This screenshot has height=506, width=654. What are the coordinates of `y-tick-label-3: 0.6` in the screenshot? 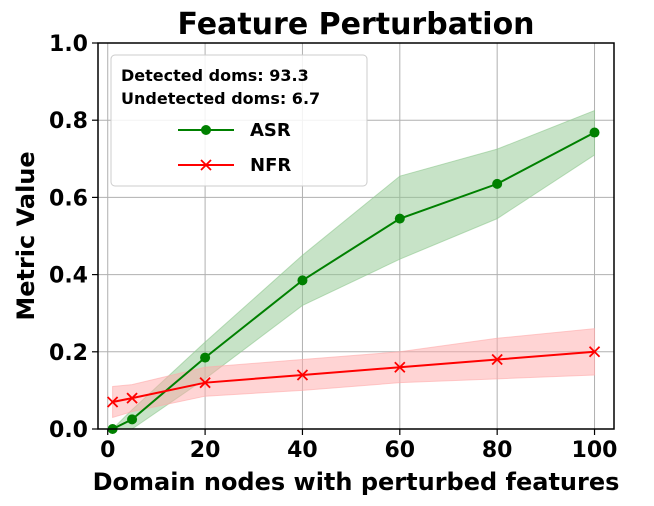 It's located at (68, 198).